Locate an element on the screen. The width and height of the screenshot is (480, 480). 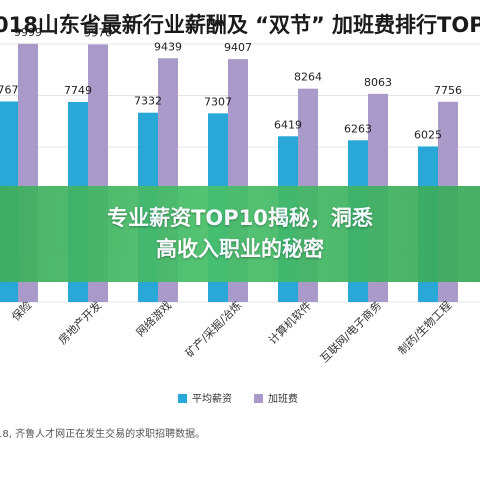
source-note: 18, 齐鲁人才网正在发生交易的求职招聘数据。 is located at coordinates (102, 433).